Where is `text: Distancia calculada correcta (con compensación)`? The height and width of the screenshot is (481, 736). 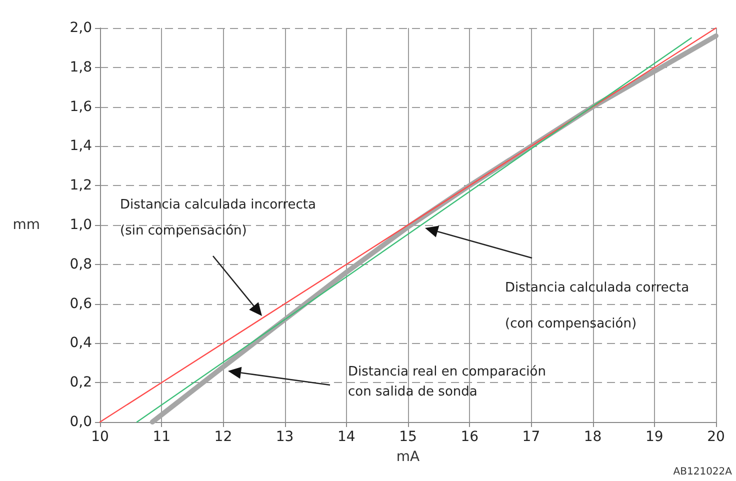 text: Distancia calculada correcta (con compensación) is located at coordinates (597, 306).